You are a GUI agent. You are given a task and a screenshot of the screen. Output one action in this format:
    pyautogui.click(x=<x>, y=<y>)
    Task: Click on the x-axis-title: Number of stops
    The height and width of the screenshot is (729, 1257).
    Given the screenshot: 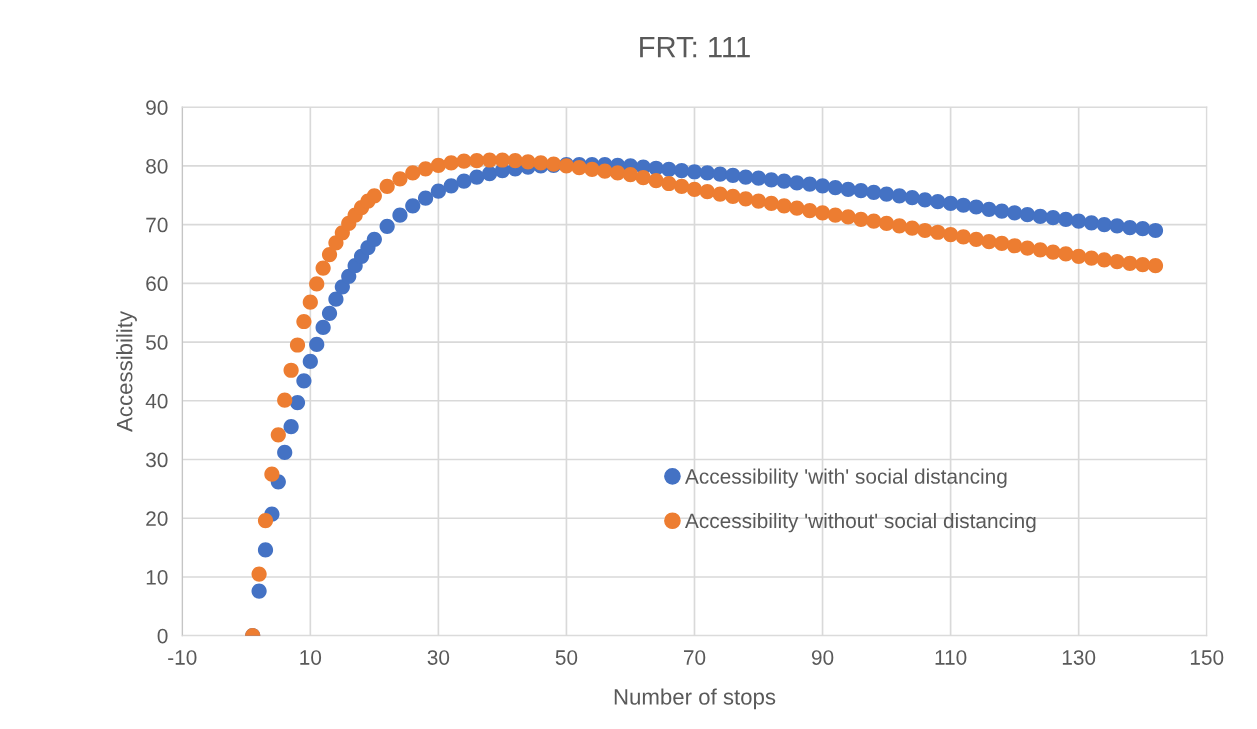 What is the action you would take?
    pyautogui.click(x=695, y=699)
    